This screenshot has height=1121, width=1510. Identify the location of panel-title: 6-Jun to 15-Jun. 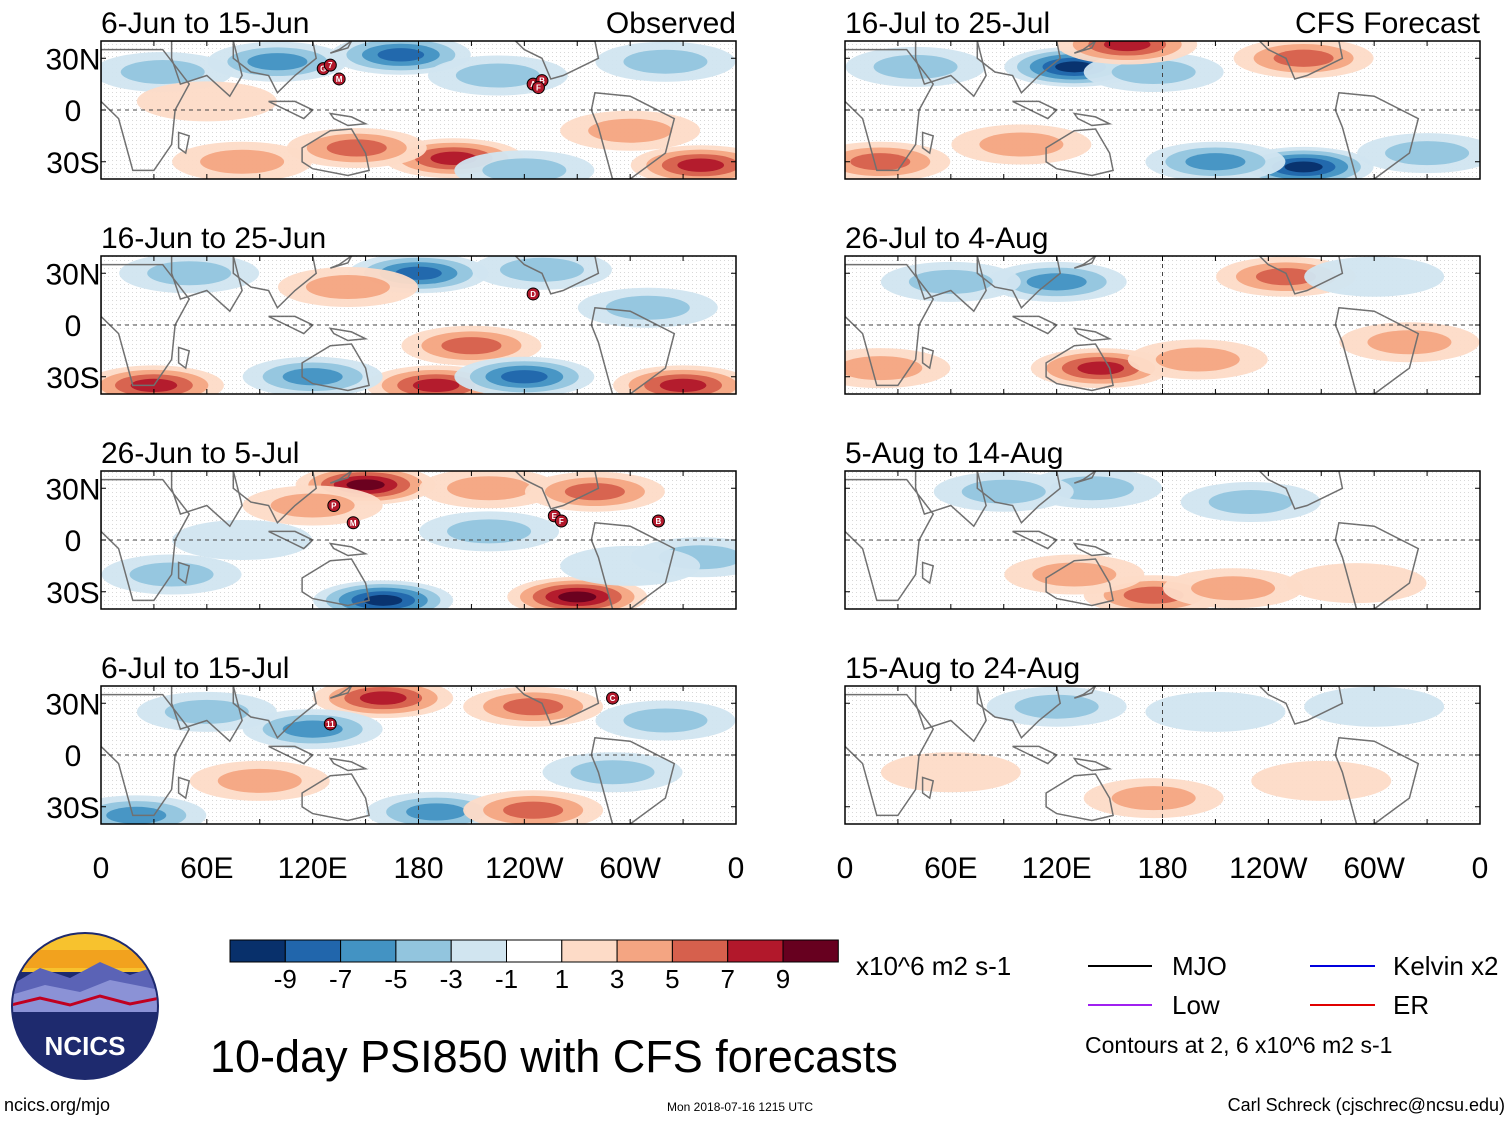
(205, 23).